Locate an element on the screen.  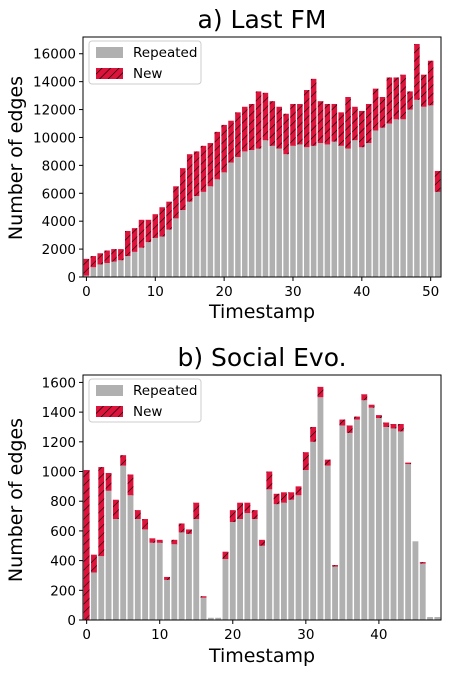
y-tick-label: 1200 is located at coordinates (59, 443).